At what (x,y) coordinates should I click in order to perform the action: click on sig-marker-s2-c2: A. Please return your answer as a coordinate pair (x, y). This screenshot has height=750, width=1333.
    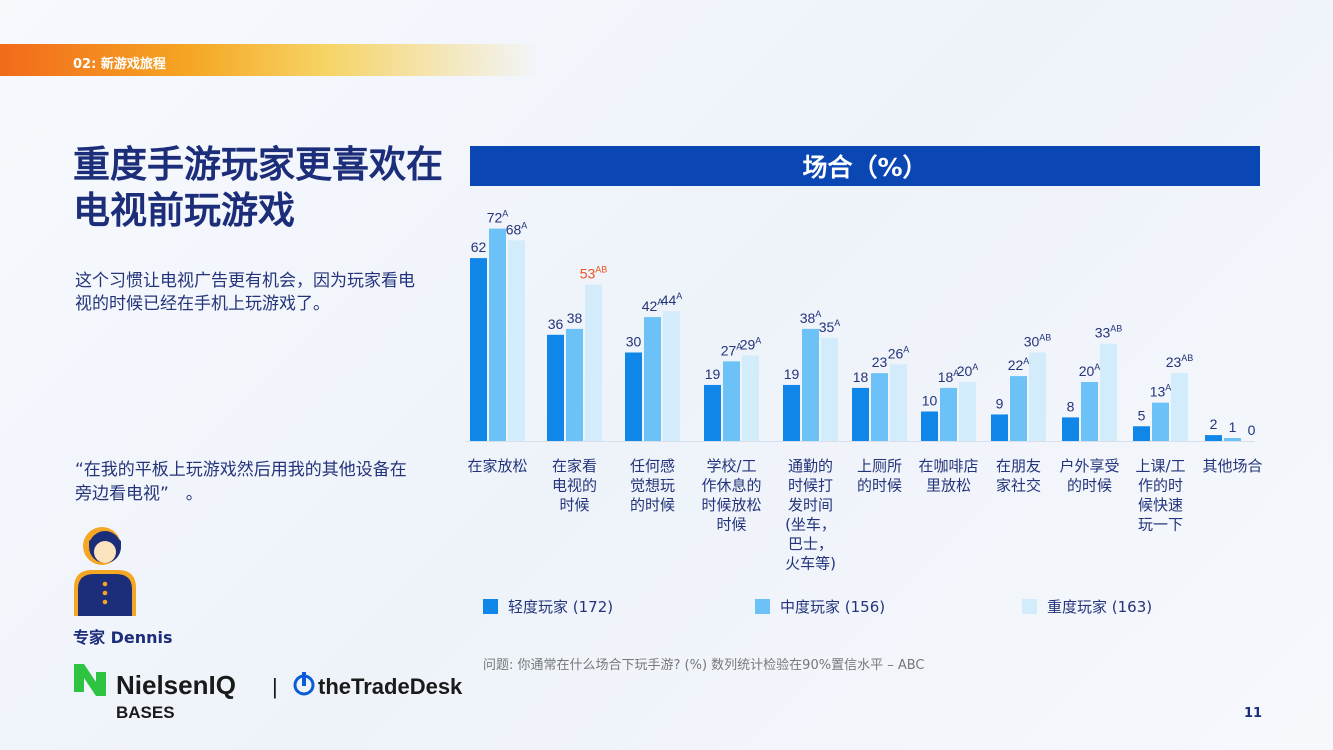
    Looking at the image, I should click on (679, 296).